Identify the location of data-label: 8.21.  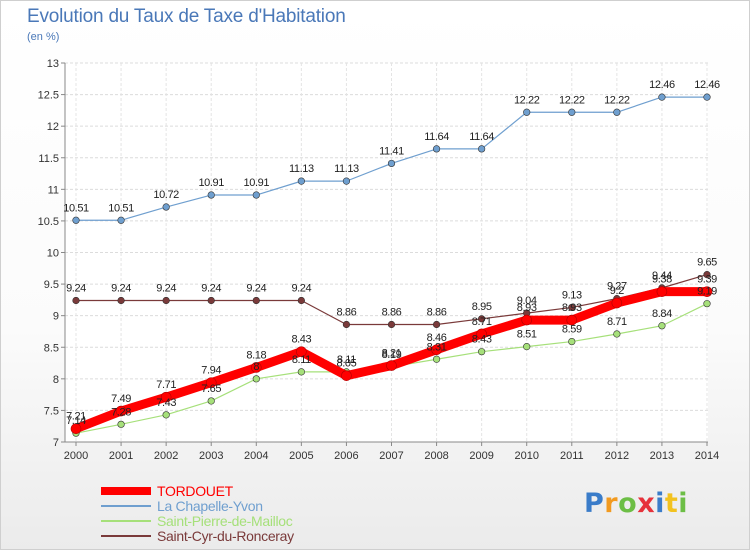
(392, 354).